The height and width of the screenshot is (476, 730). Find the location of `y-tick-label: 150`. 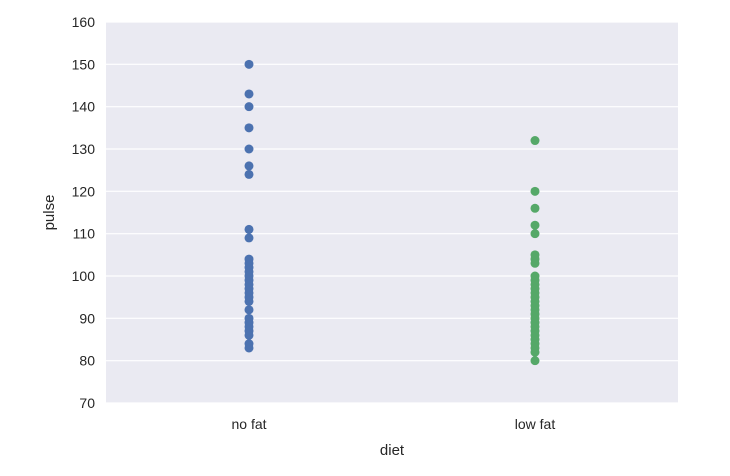

y-tick-label: 150 is located at coordinates (84, 64).